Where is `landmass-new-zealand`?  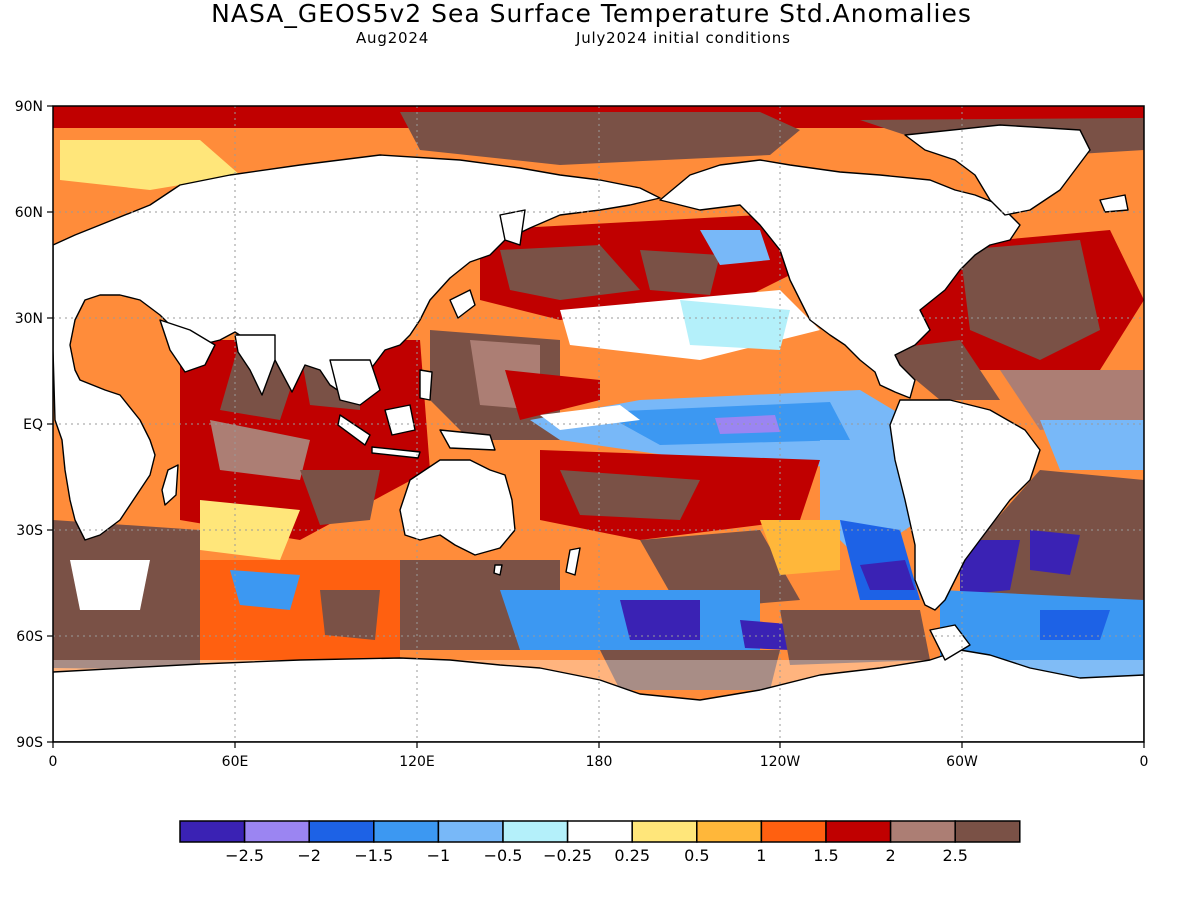
landmass-new-zealand is located at coordinates (573, 561).